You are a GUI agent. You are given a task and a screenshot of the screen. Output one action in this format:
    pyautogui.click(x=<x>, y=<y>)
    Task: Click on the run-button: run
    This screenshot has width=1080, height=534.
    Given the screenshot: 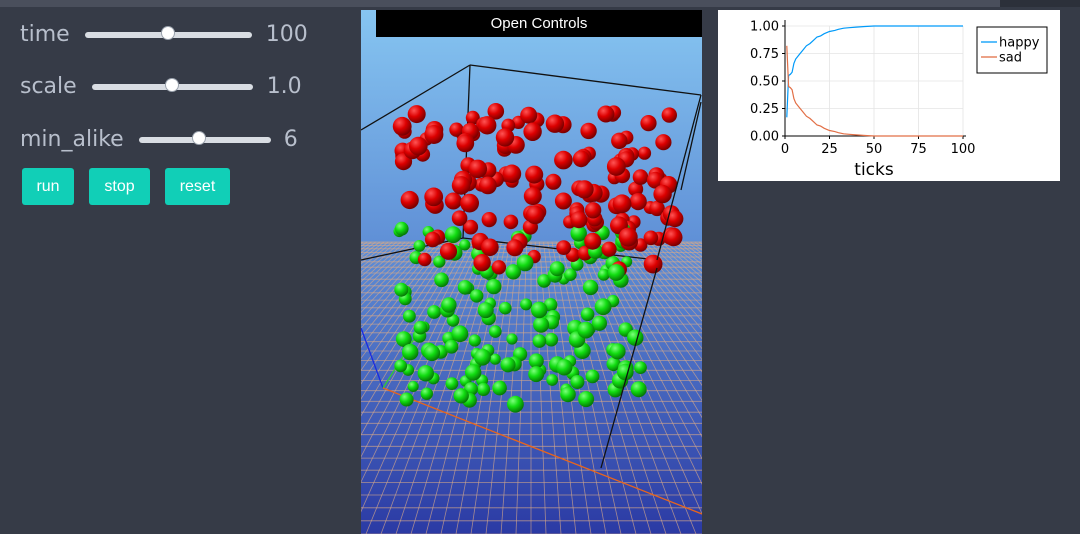 What is the action you would take?
    pyautogui.click(x=48, y=186)
    